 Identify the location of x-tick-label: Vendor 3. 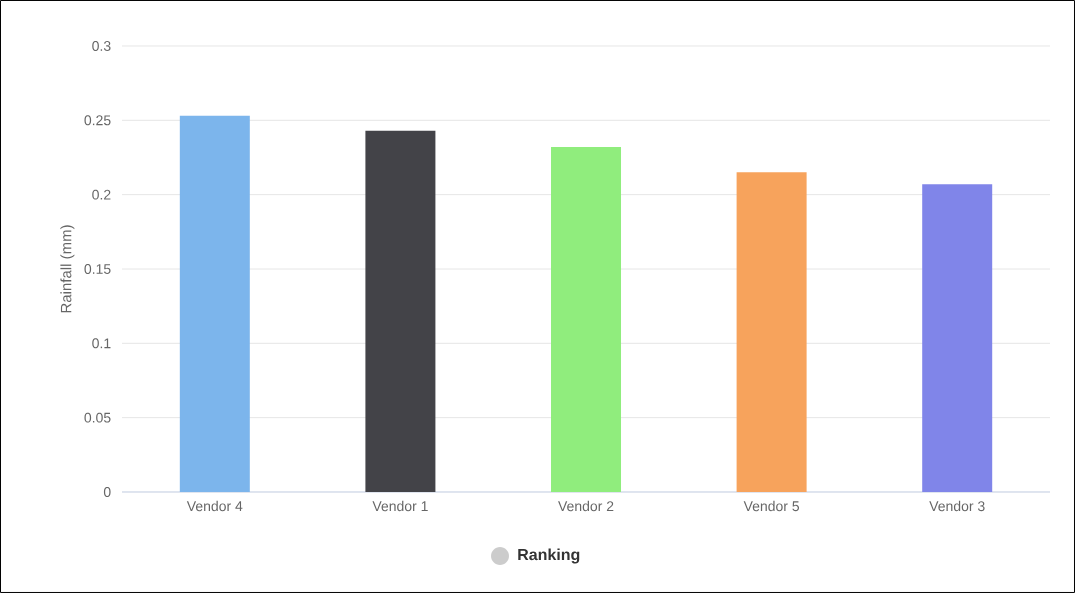
(957, 506).